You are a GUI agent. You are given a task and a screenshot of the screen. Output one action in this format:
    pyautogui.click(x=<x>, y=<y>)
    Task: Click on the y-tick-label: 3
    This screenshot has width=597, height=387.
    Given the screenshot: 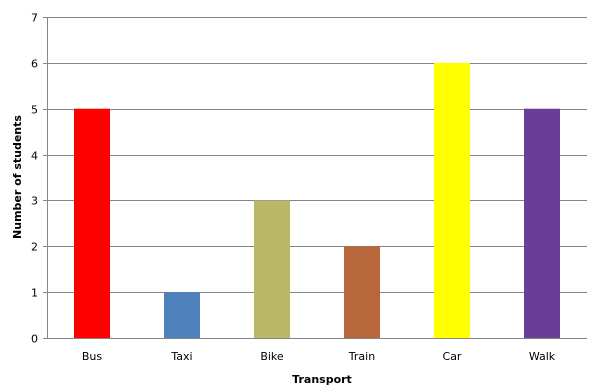 What is the action you would take?
    pyautogui.click(x=34, y=201)
    